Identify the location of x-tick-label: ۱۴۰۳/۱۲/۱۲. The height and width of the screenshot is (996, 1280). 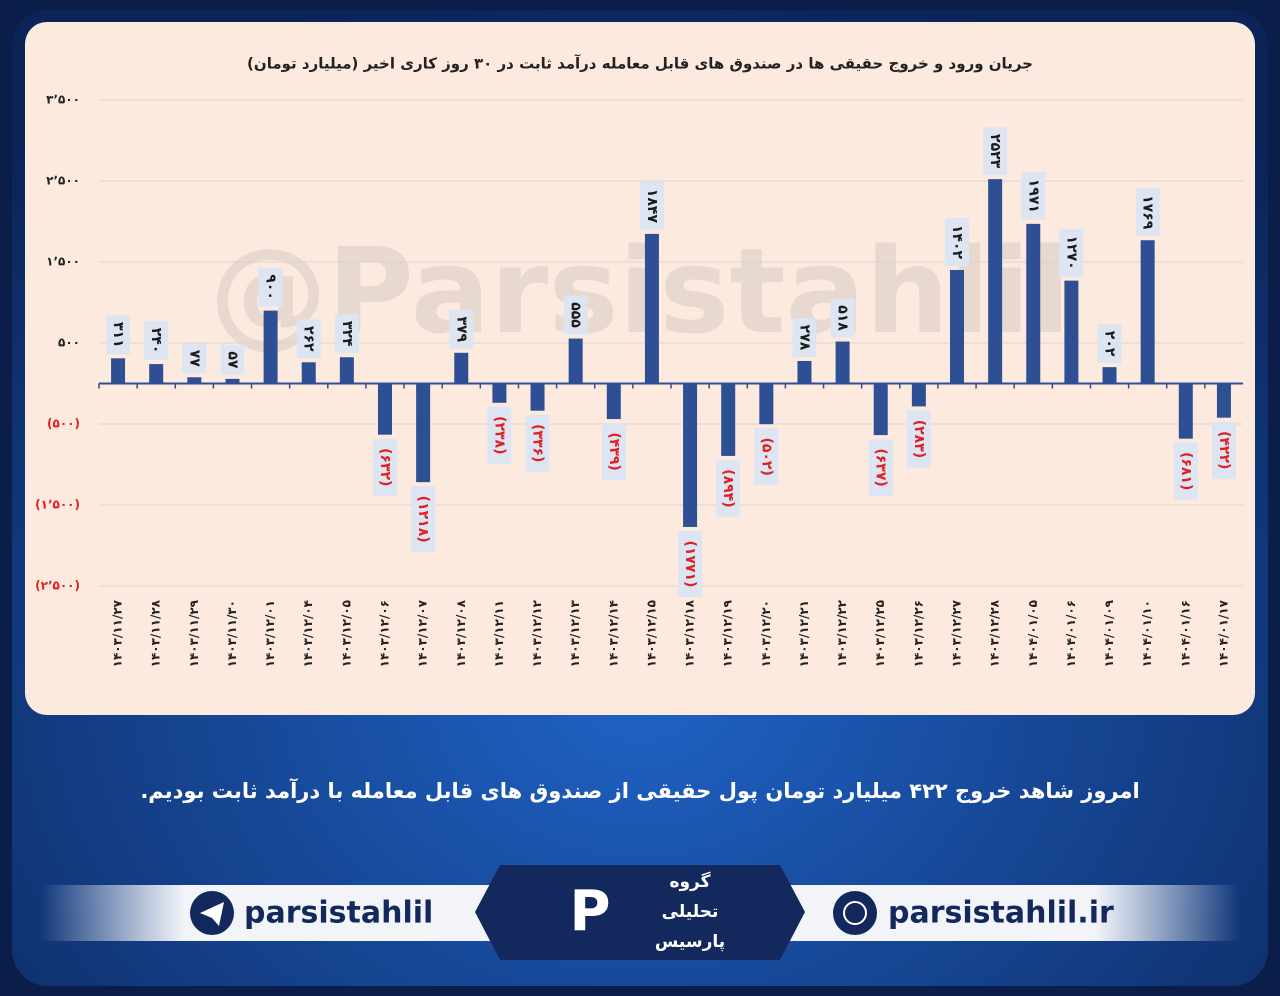
(537, 633).